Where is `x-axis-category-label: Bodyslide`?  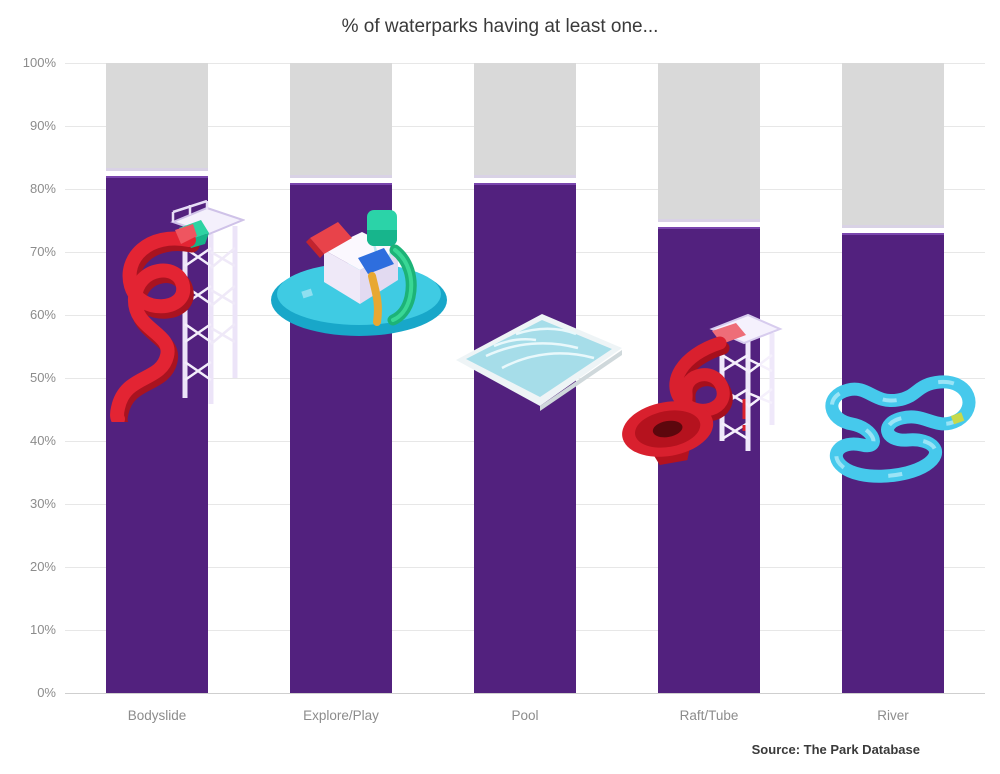 x-axis-category-label: Bodyslide is located at coordinates (157, 715).